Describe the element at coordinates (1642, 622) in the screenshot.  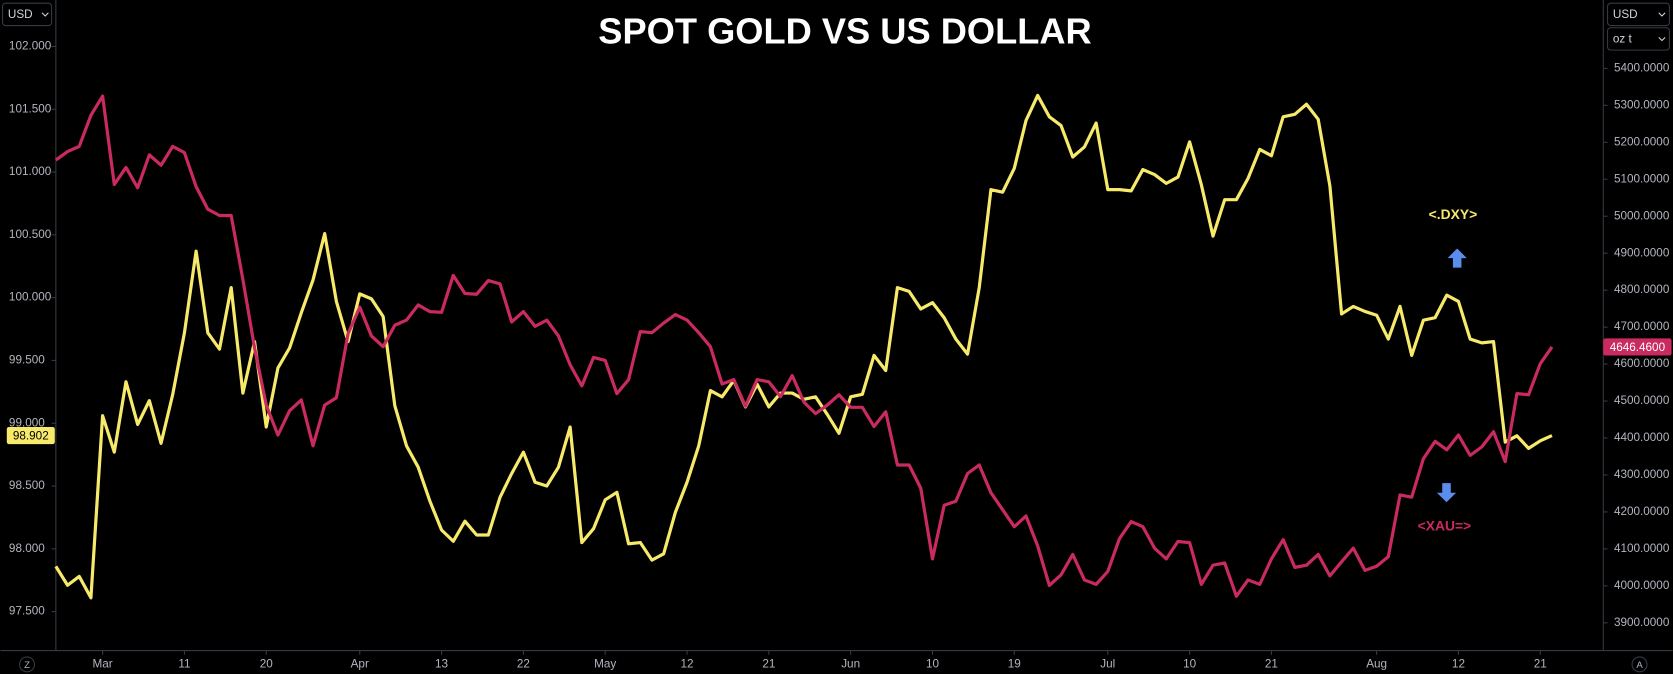
I see `y2-tick-label: 3900.0000` at that location.